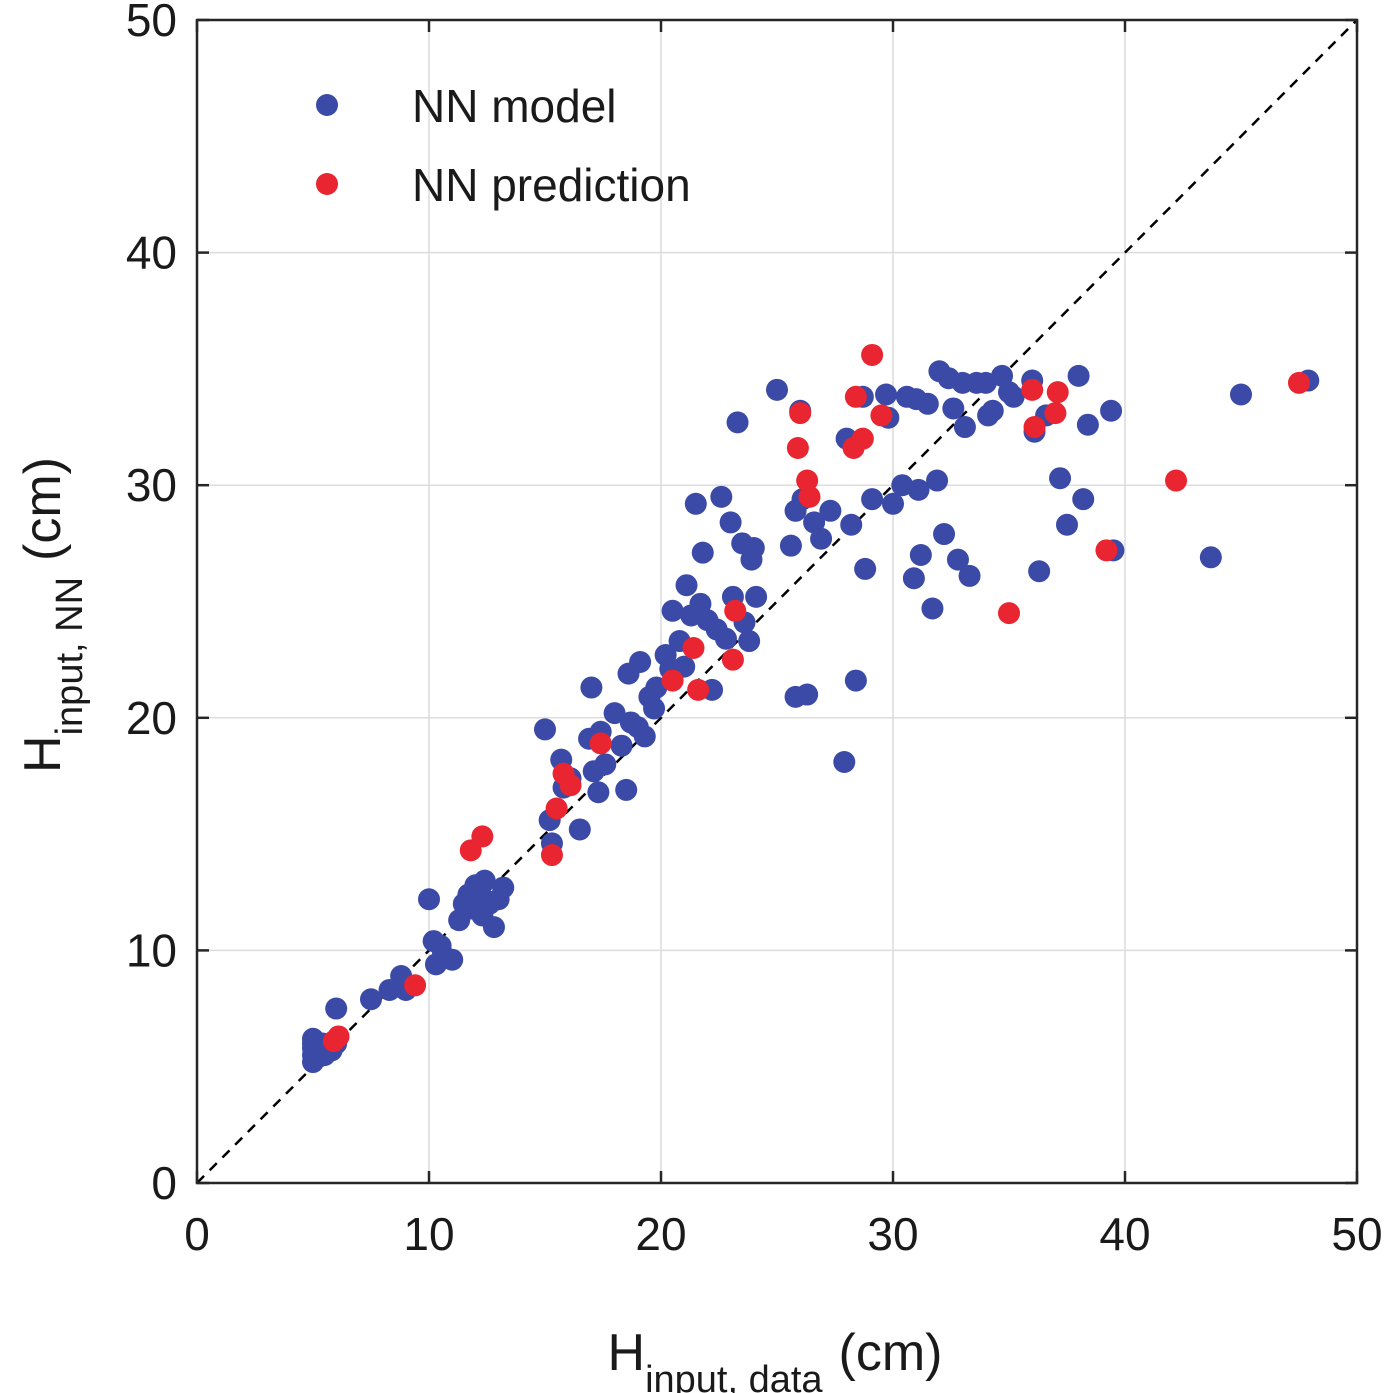 Image resolution: width=1389 pixels, height=1393 pixels. Describe the element at coordinates (428, 1234) in the screenshot. I see `x-tick-label: 10` at that location.